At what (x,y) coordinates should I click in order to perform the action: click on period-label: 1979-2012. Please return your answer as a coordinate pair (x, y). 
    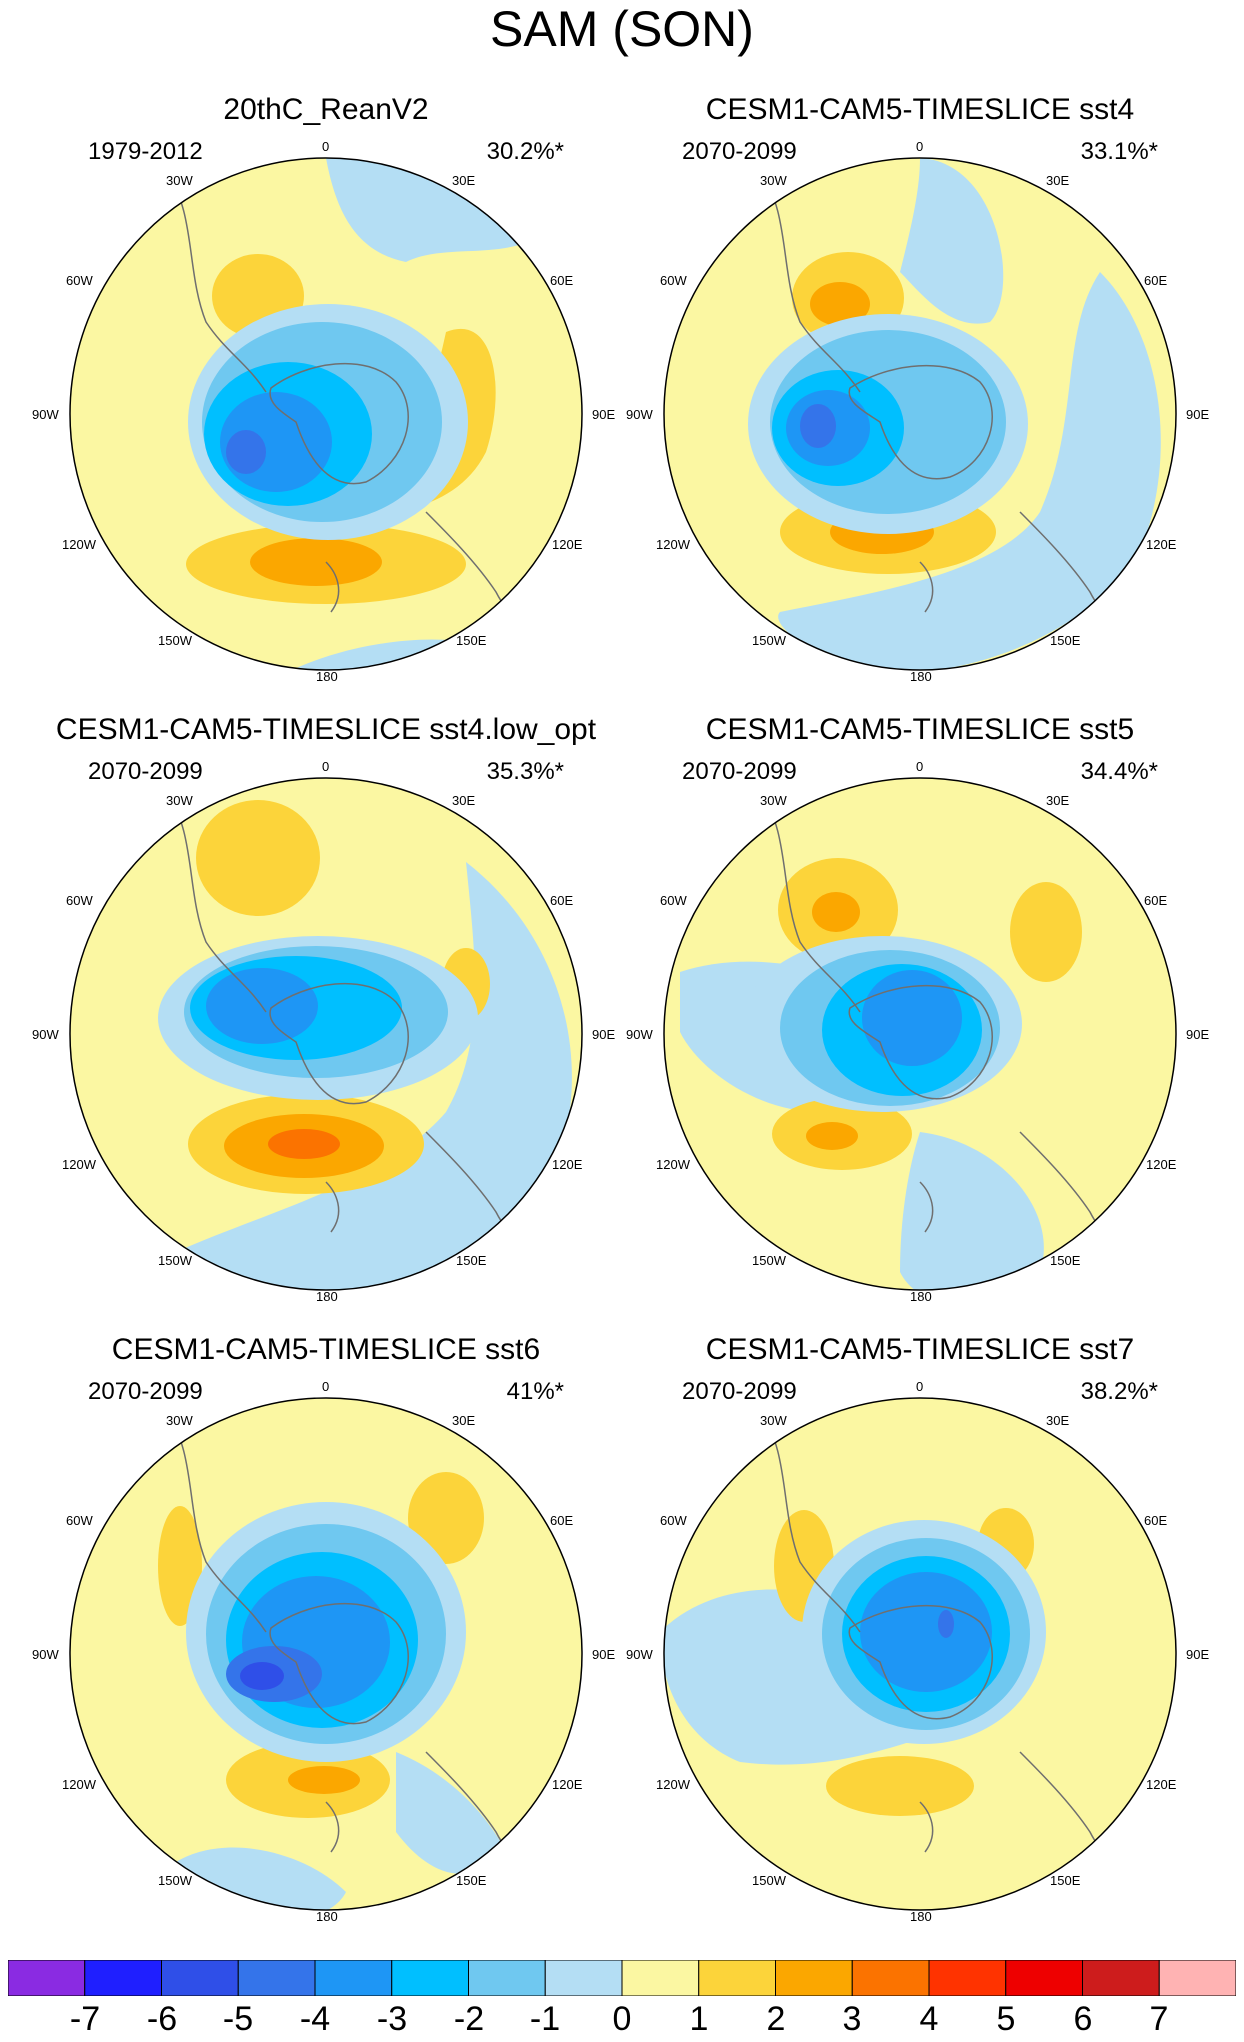
    Looking at the image, I should click on (145, 151).